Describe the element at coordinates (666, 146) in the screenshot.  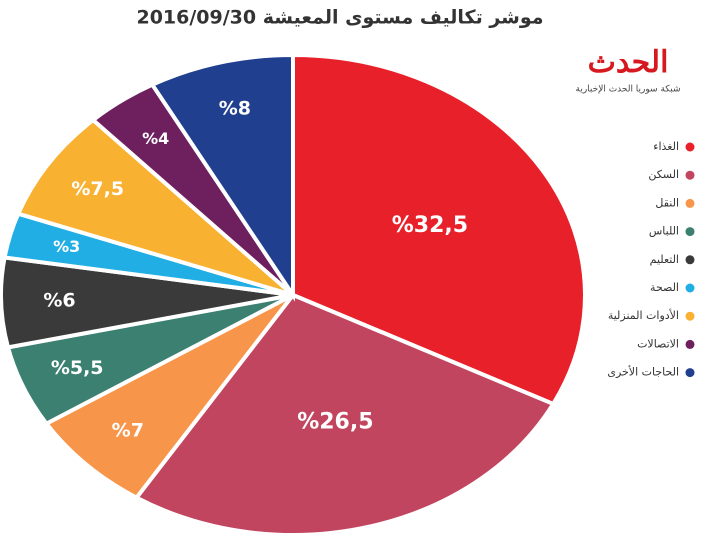
I see `legend-label: الغذاء` at that location.